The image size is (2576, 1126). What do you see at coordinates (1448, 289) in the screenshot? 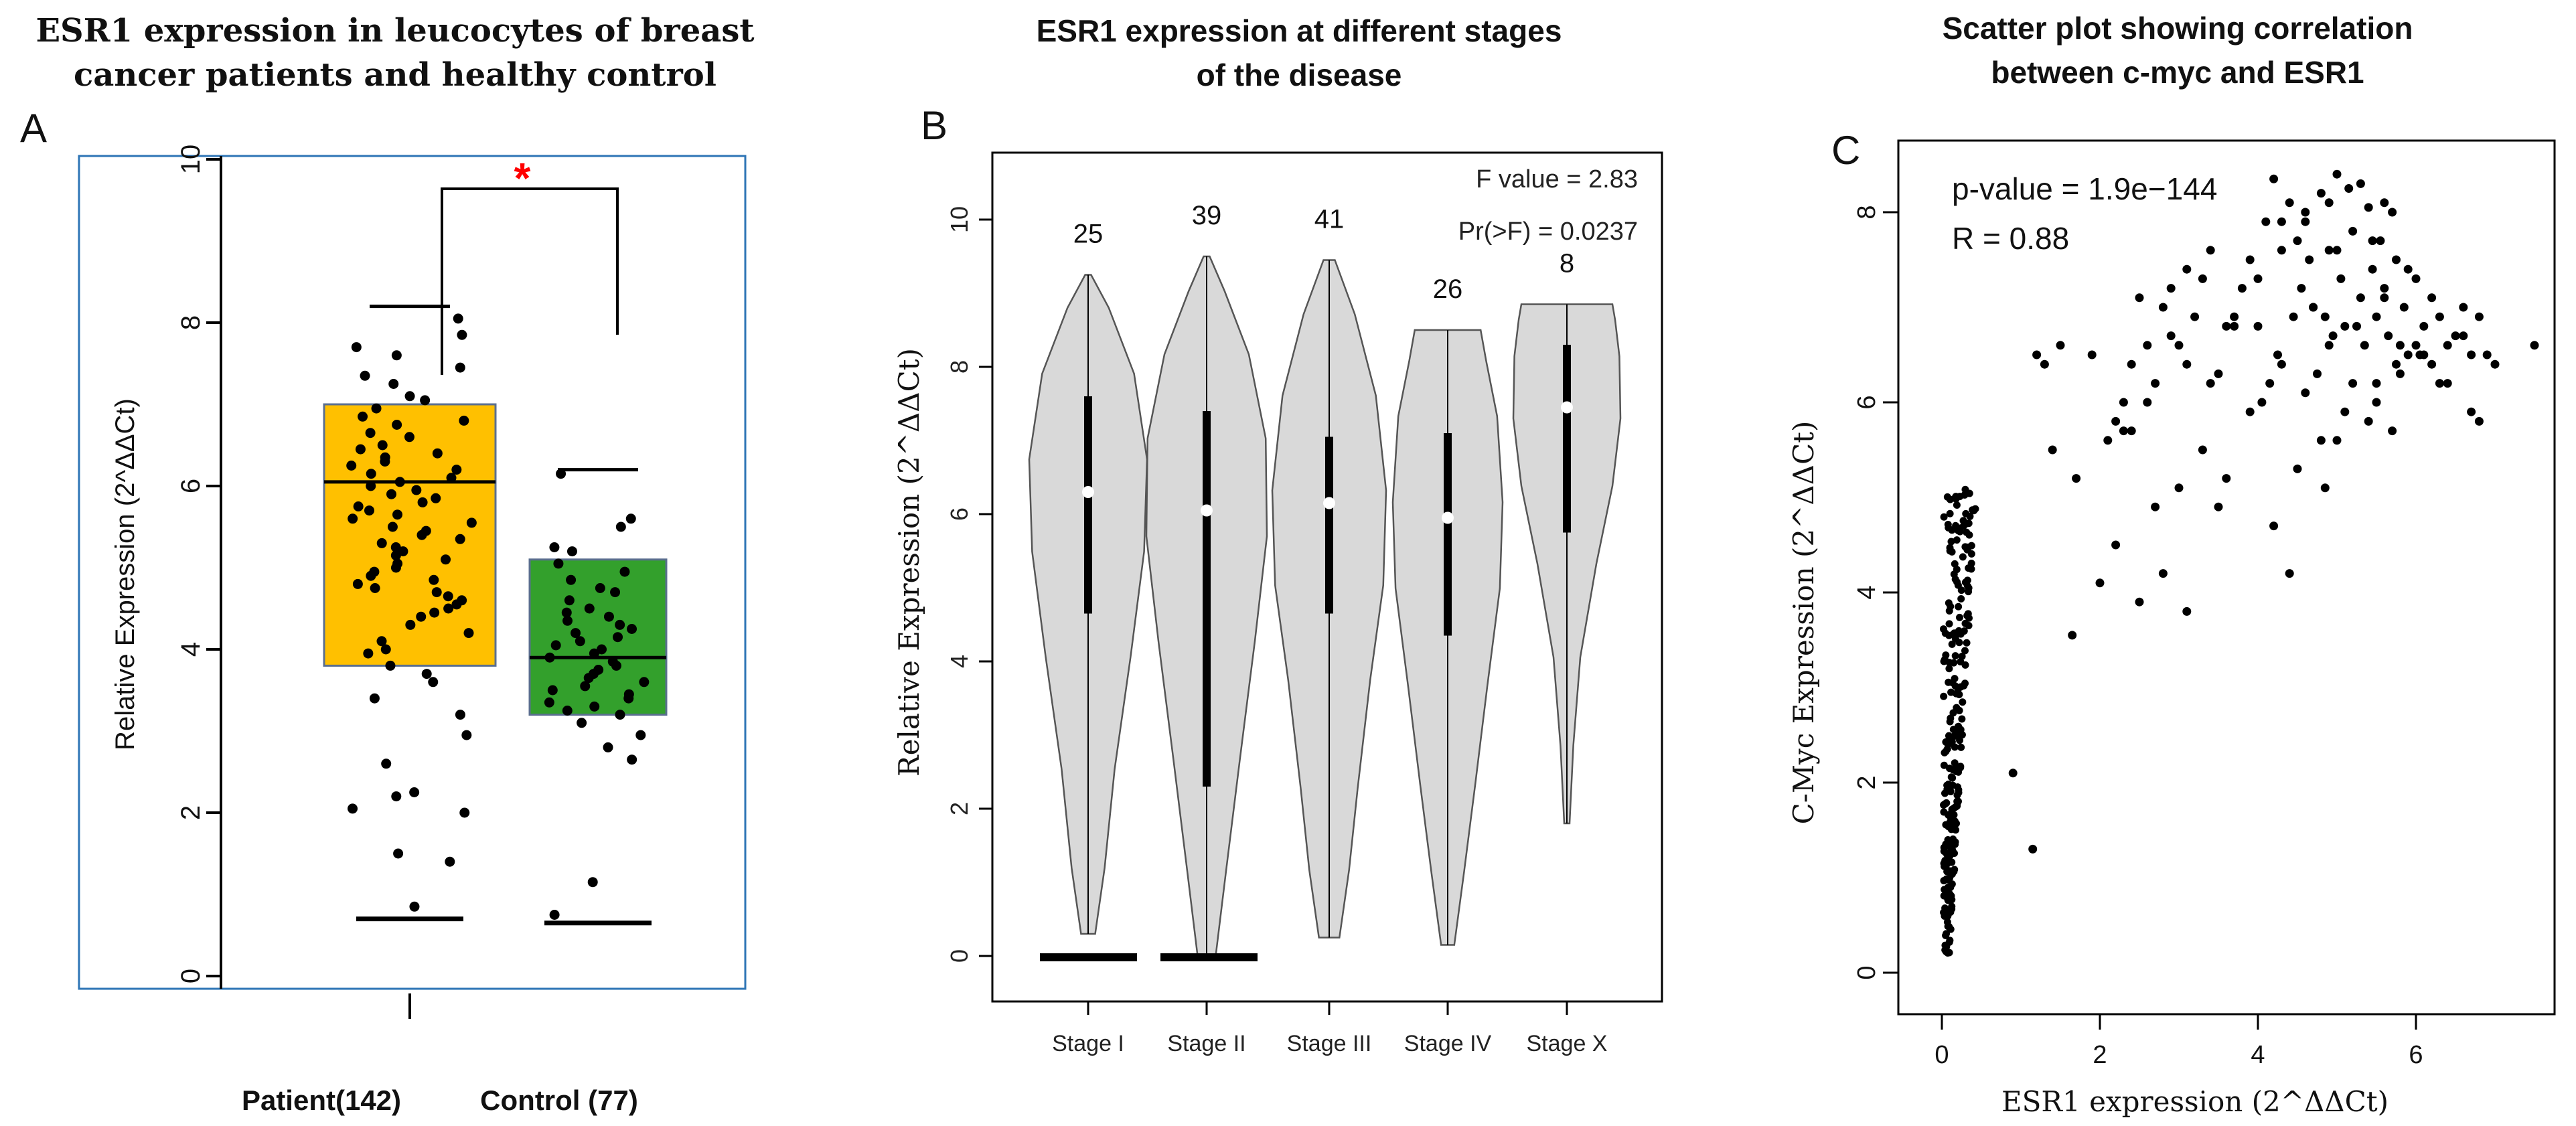
I see `violin-count-label: 26` at bounding box center [1448, 289].